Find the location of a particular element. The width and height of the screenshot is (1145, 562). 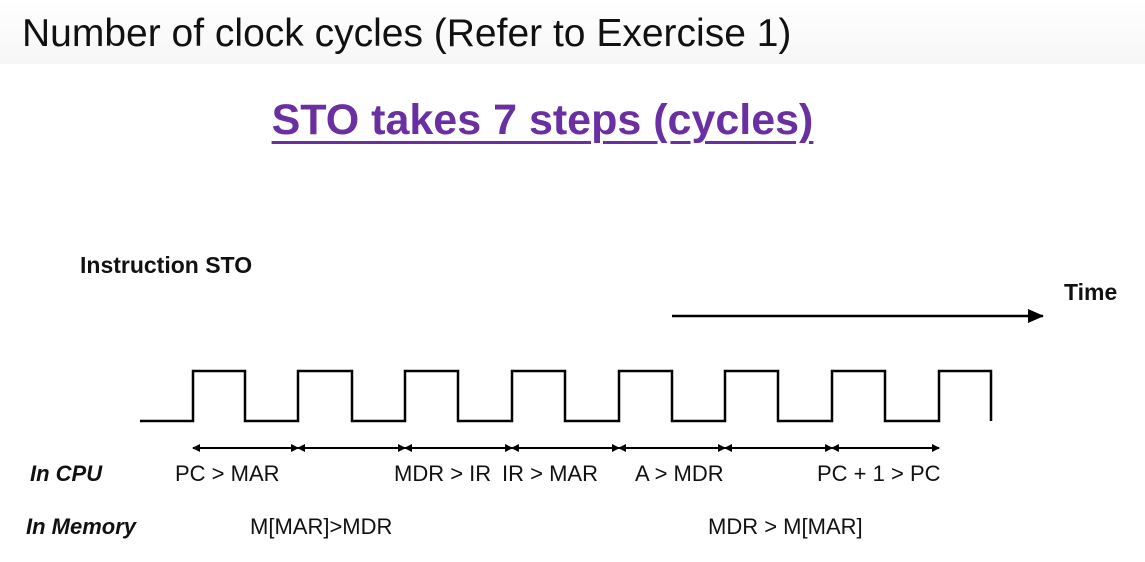

row-label-memory: In Memory is located at coordinates (81, 526).